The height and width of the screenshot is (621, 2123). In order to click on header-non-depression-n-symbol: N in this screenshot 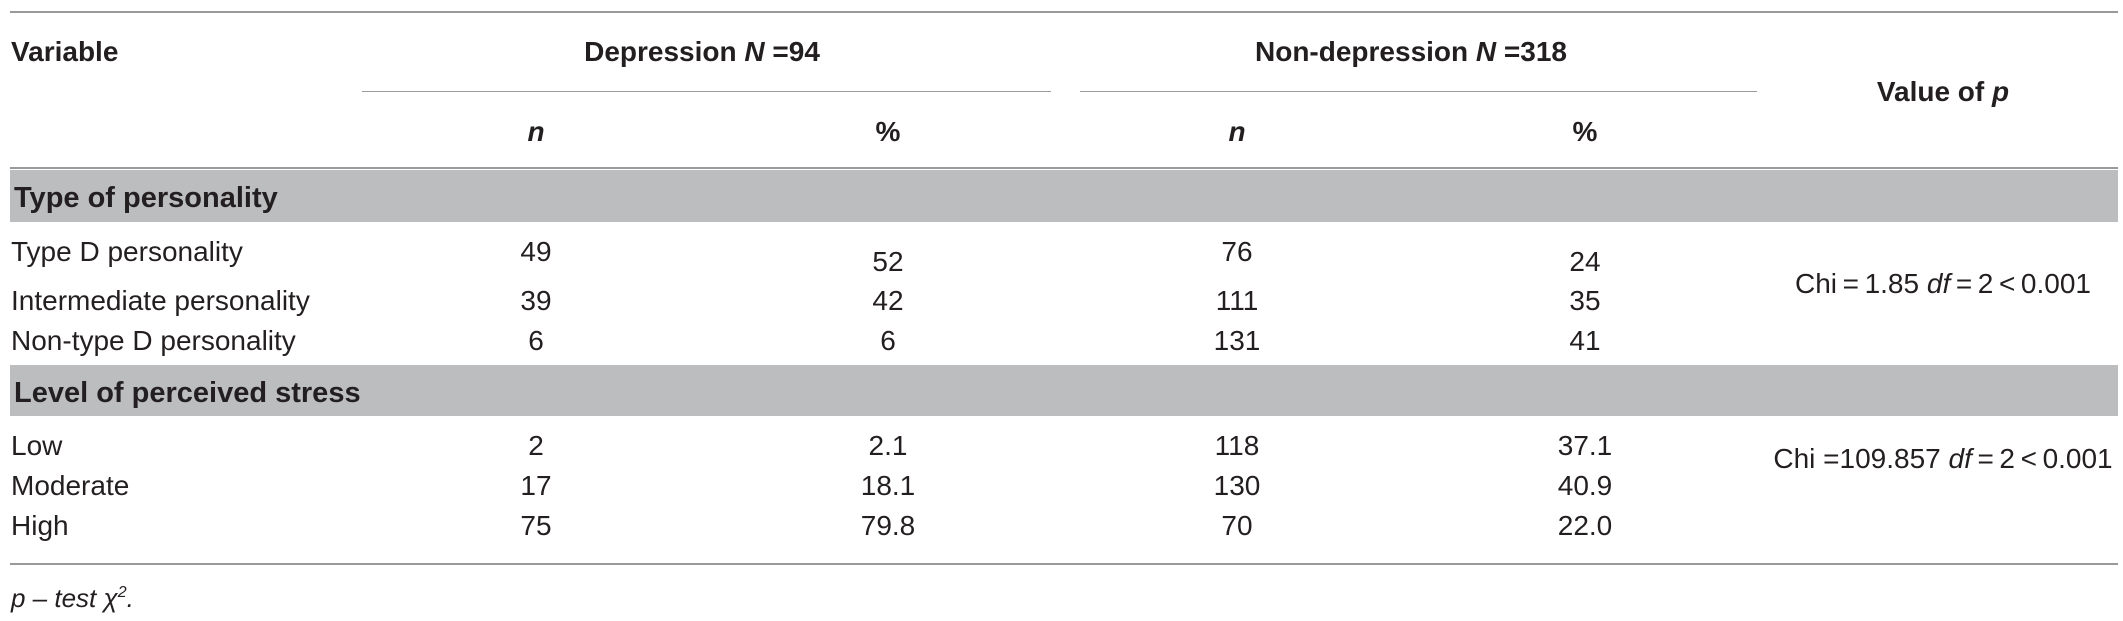, I will do `click(1486, 51)`.